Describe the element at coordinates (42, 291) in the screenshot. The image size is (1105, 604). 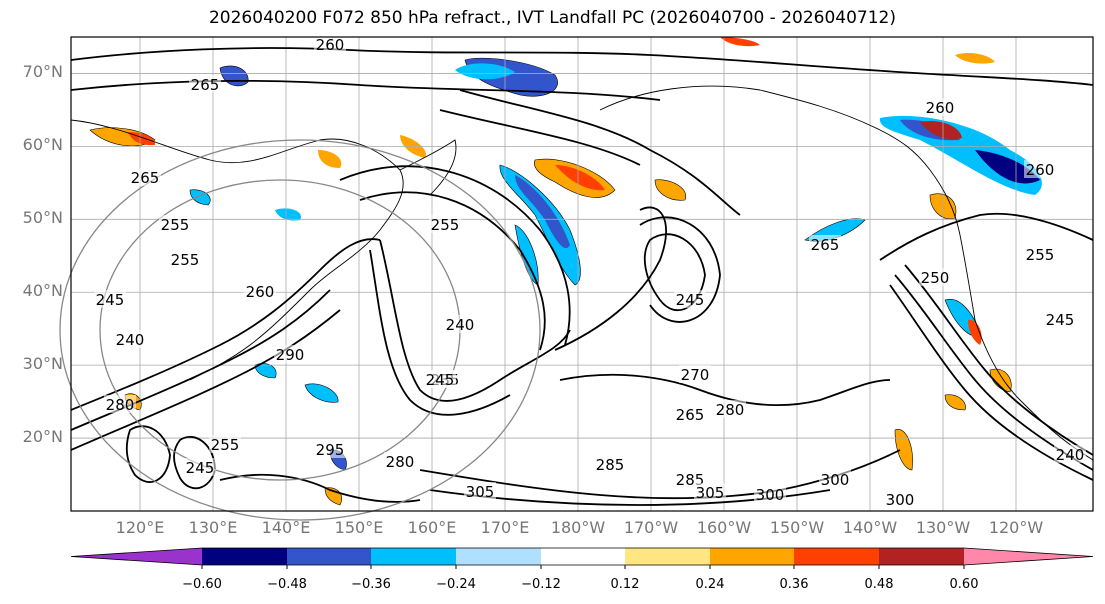
I see `latitude-label: 40°N` at that location.